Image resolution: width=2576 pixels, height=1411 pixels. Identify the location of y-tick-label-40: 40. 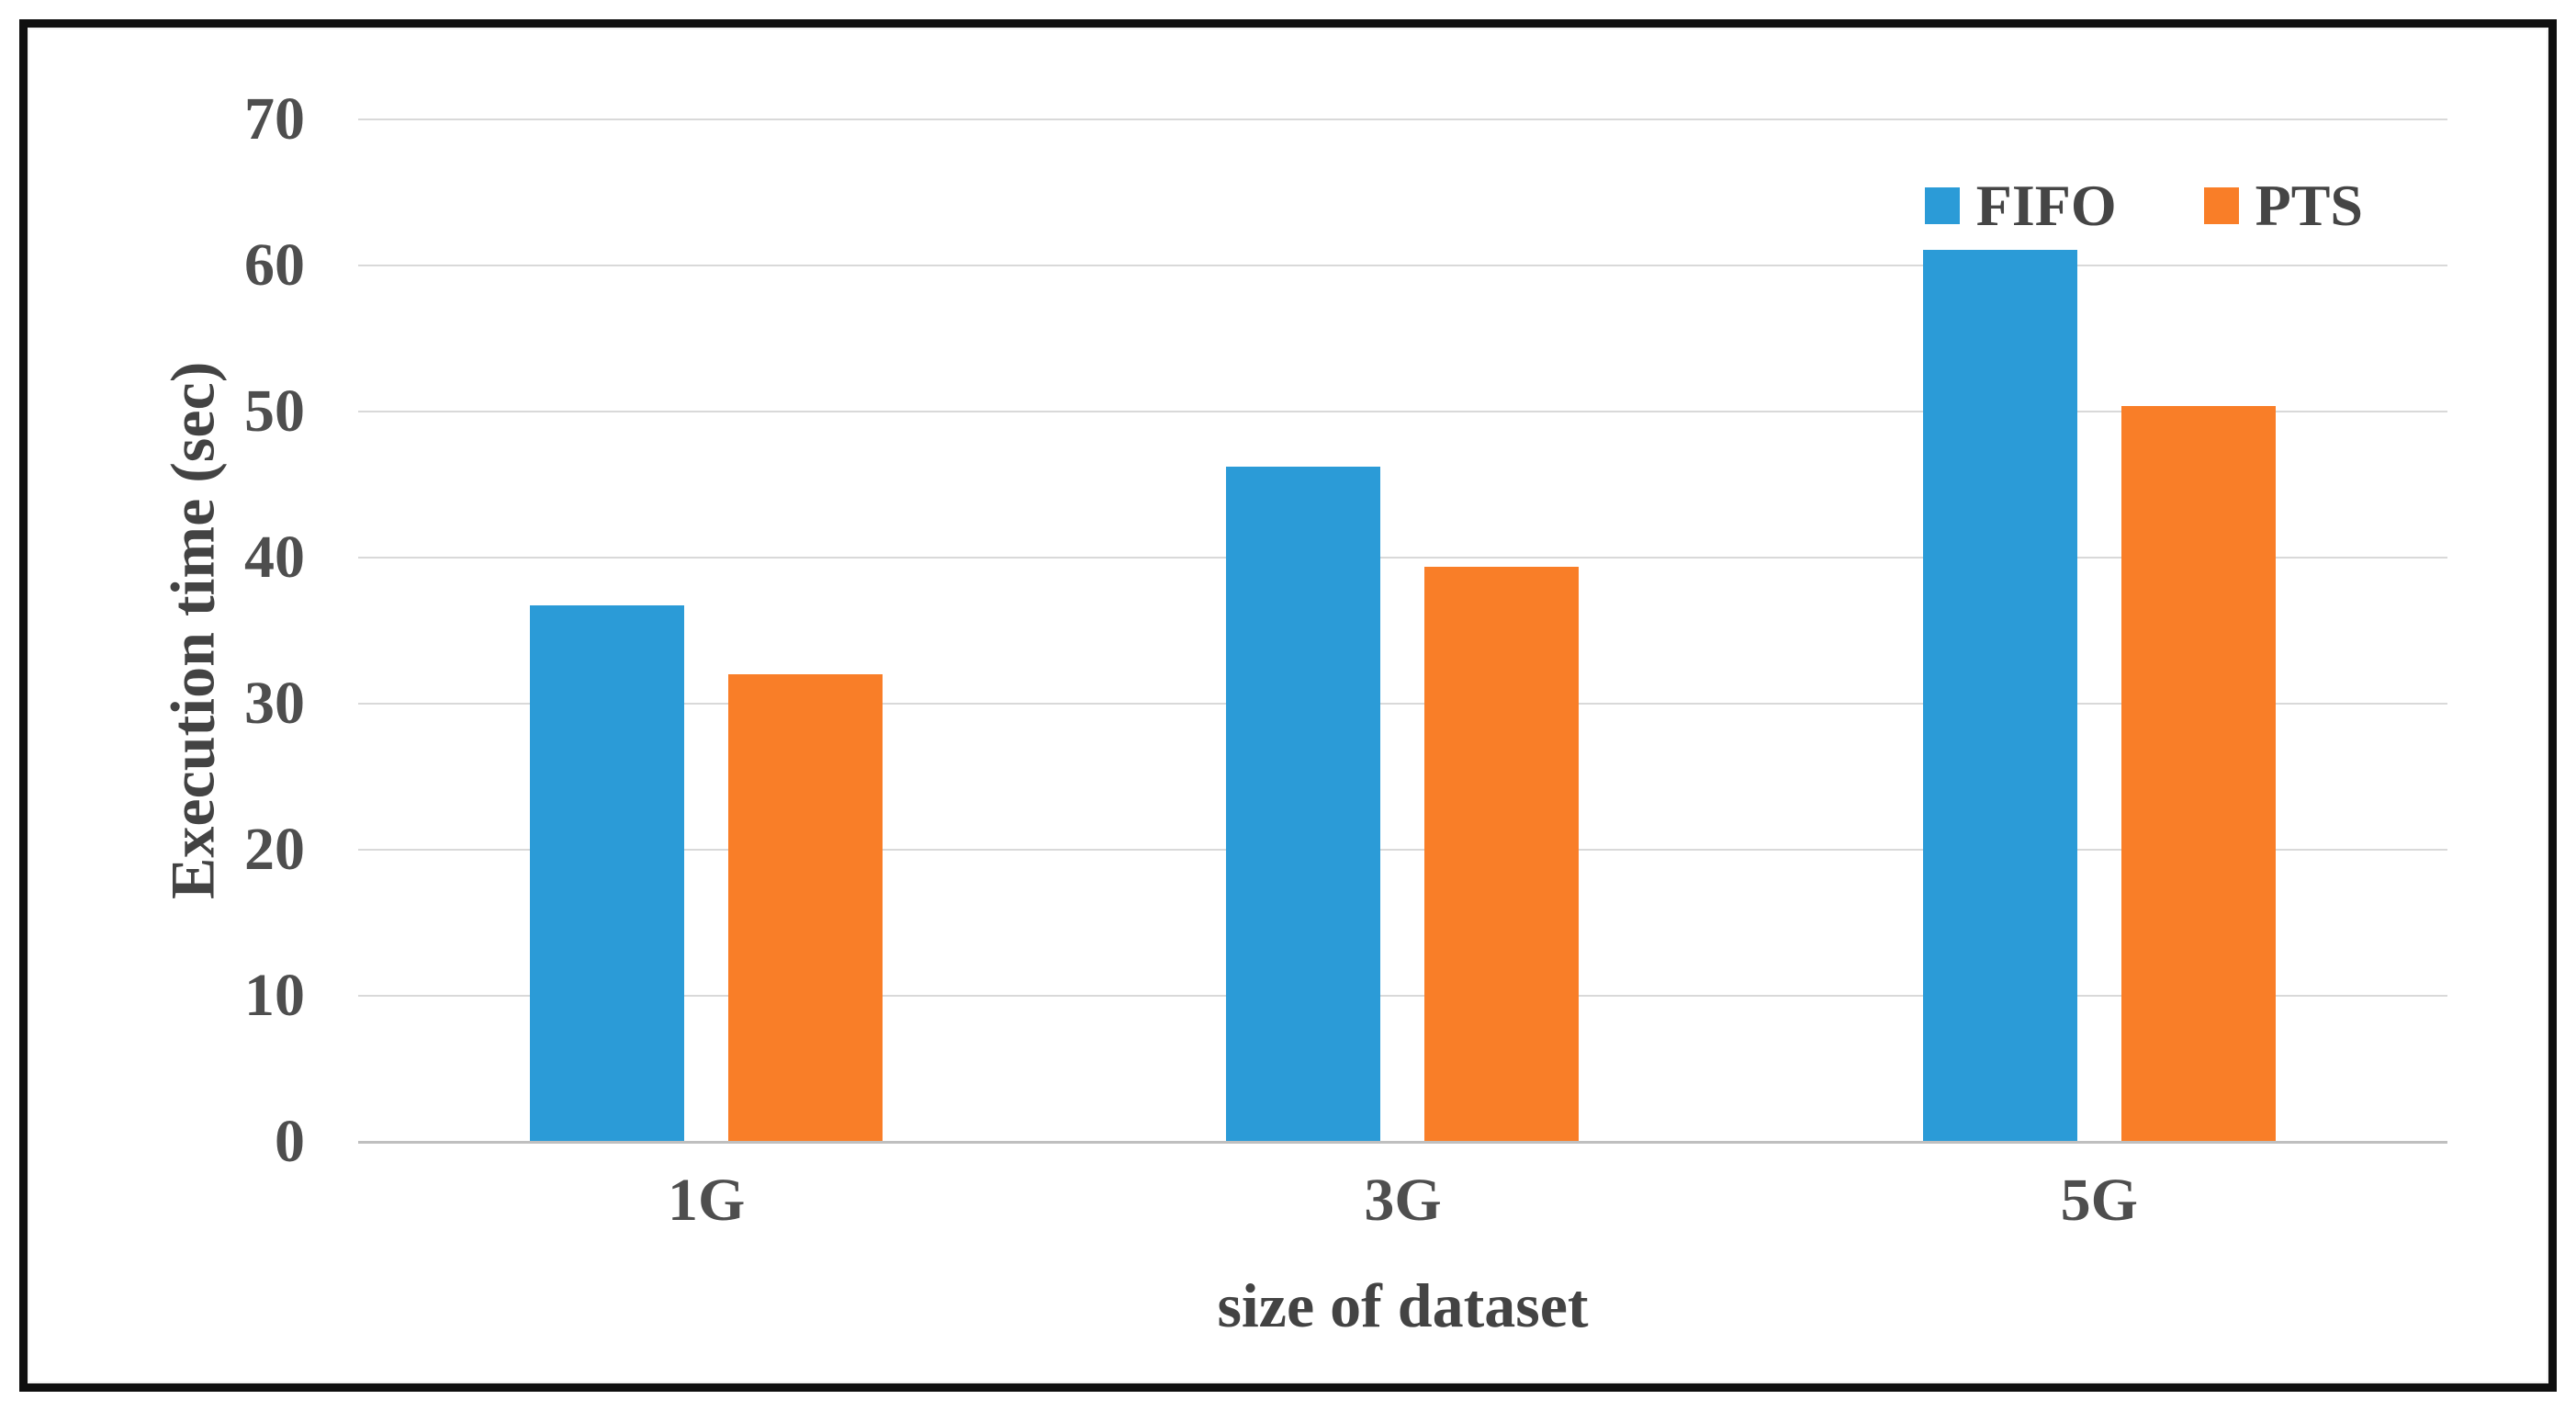
(274, 557).